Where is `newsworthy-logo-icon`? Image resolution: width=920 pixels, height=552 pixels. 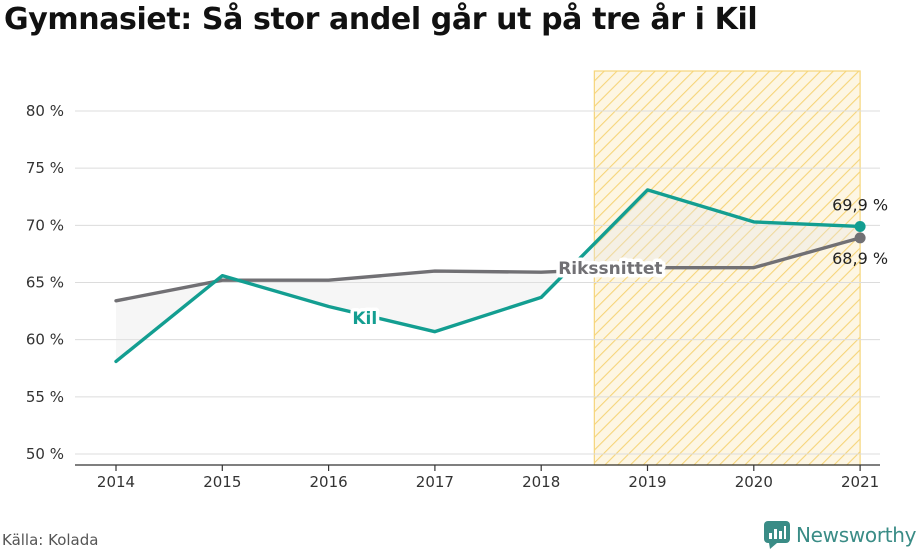
newsworthy-logo-icon is located at coordinates (777, 535).